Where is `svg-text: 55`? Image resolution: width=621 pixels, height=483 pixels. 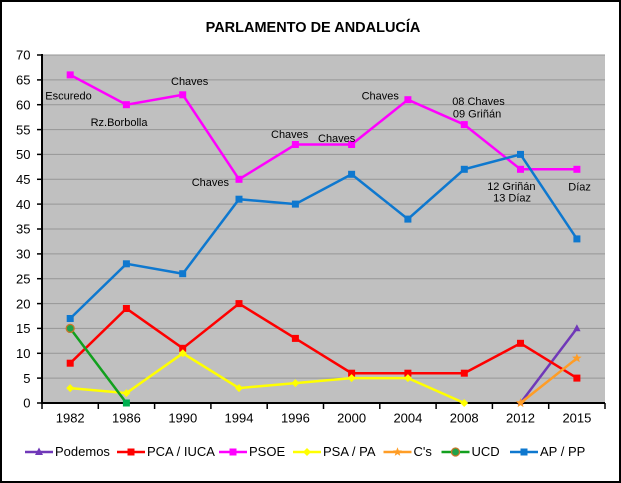
svg-text: 55 is located at coordinates (23, 129).